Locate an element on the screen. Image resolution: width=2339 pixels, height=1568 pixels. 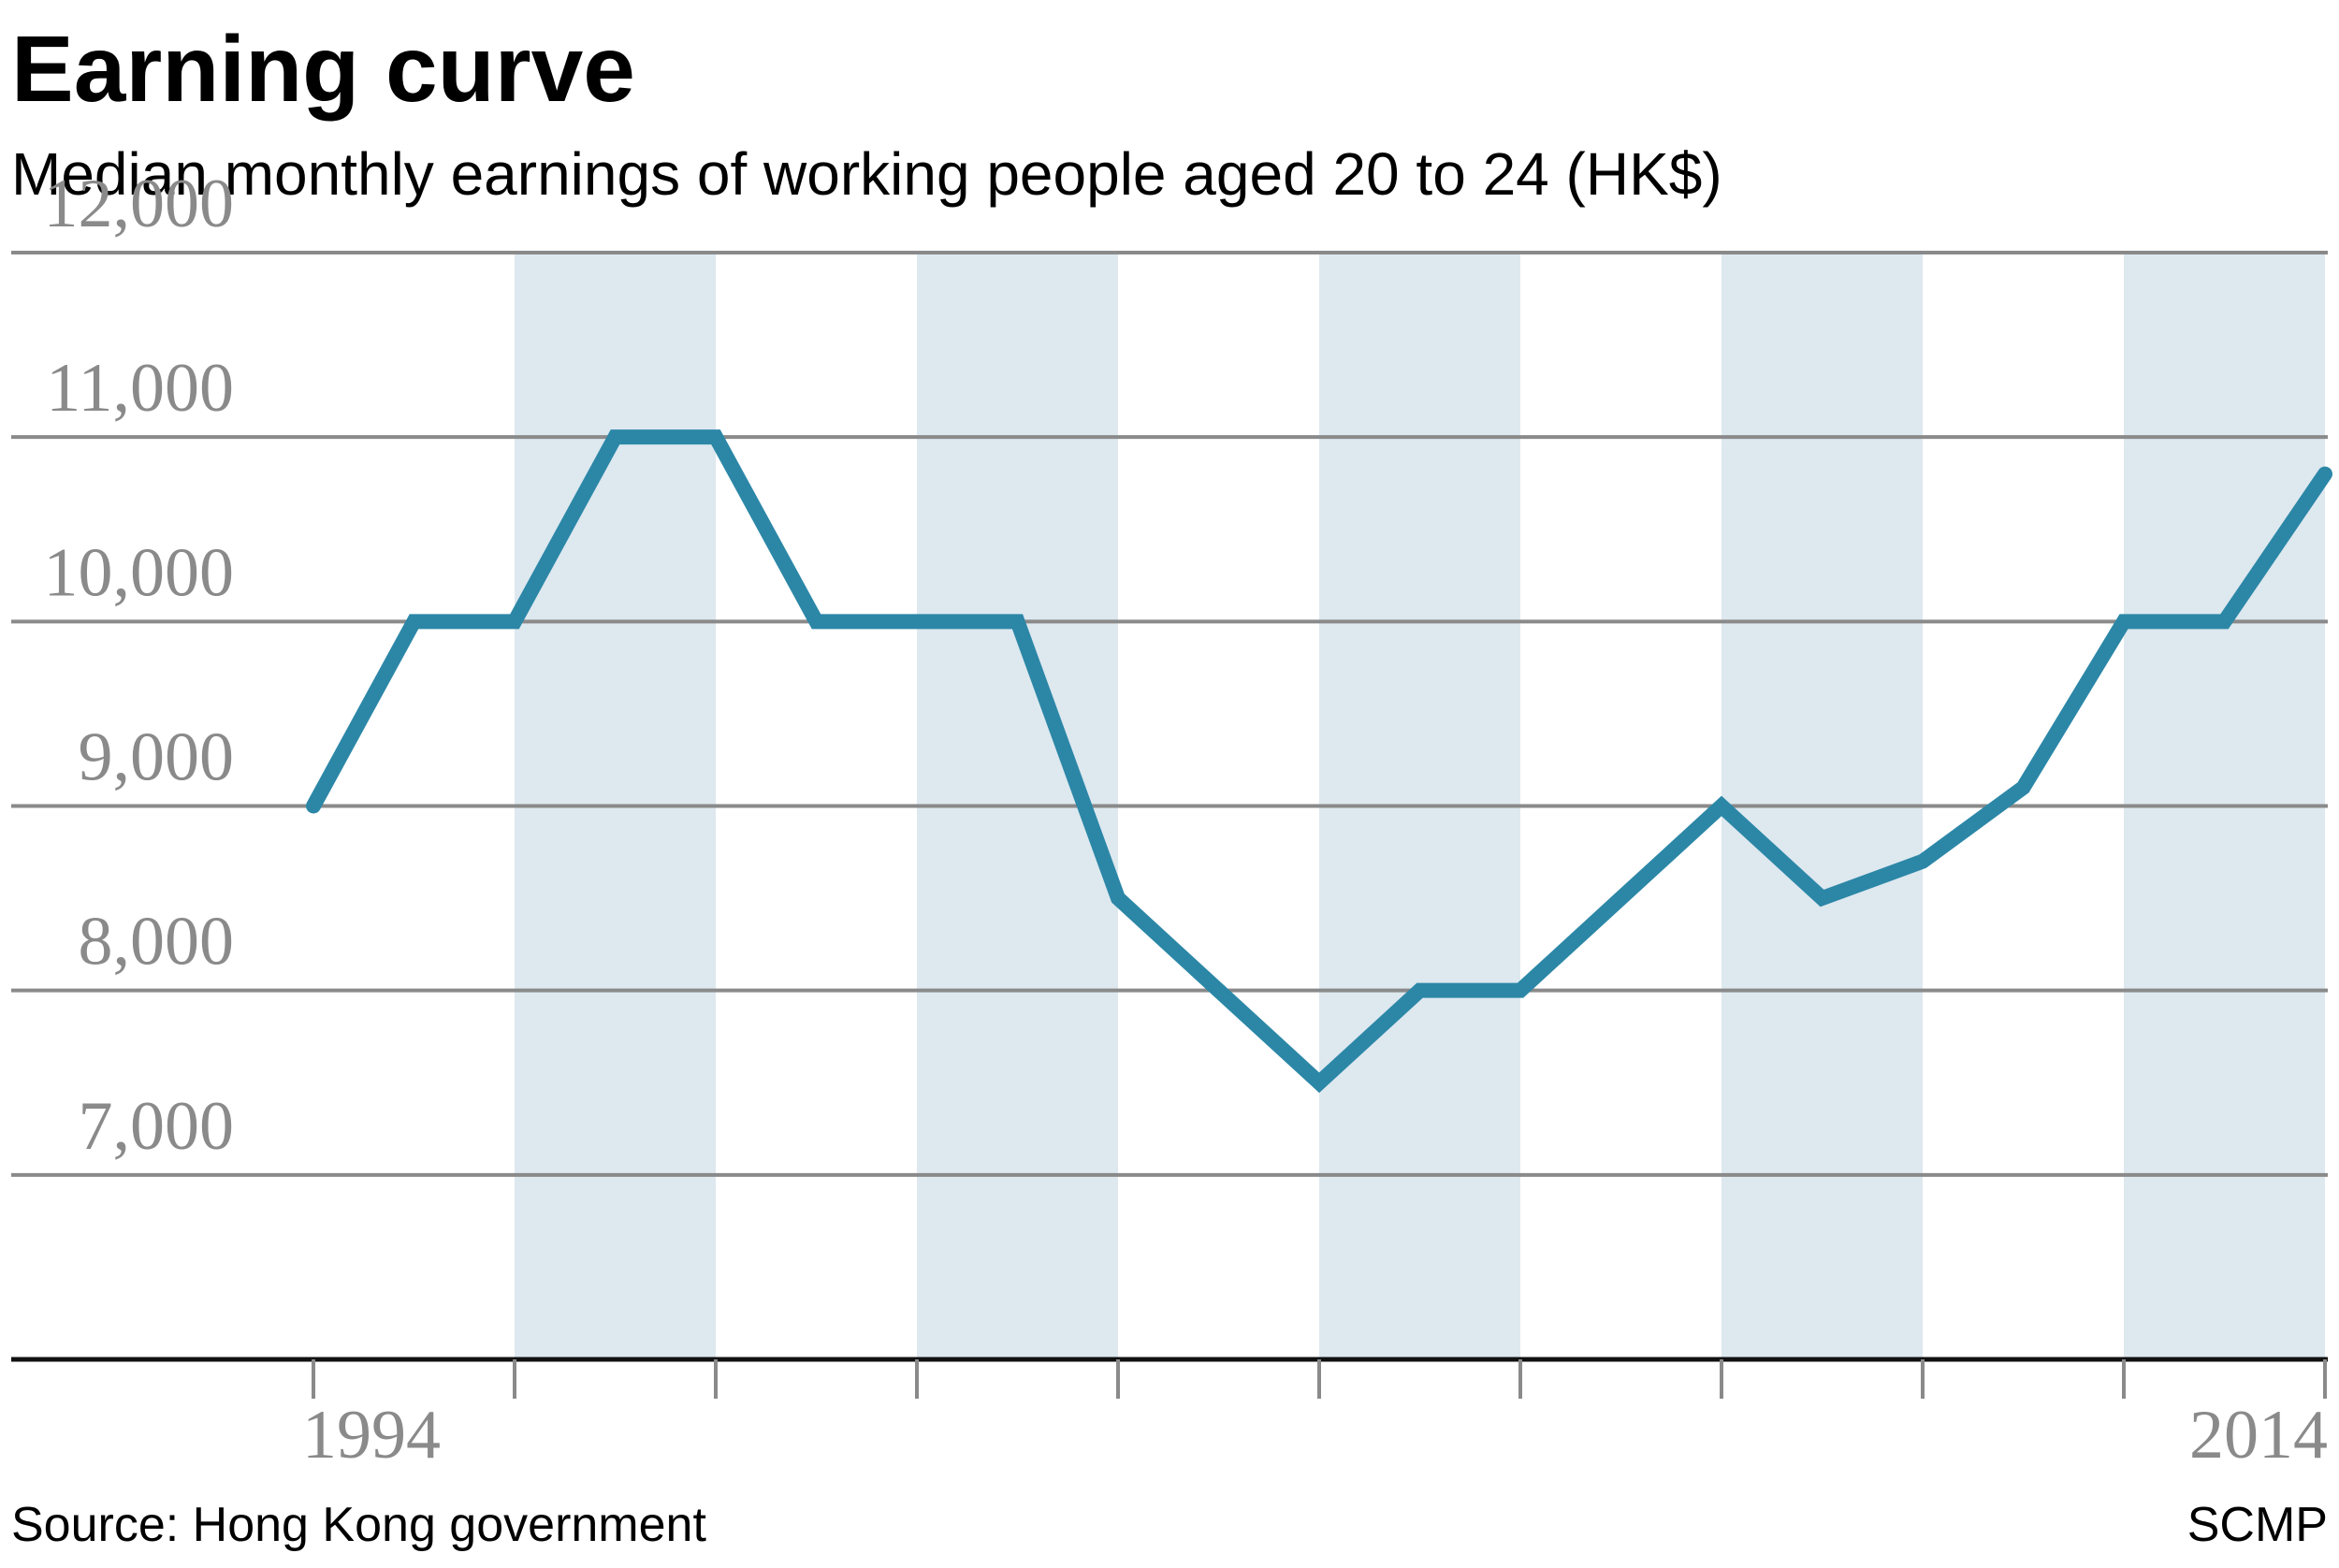
y-tick-label: 11,000 is located at coordinates (140, 389).